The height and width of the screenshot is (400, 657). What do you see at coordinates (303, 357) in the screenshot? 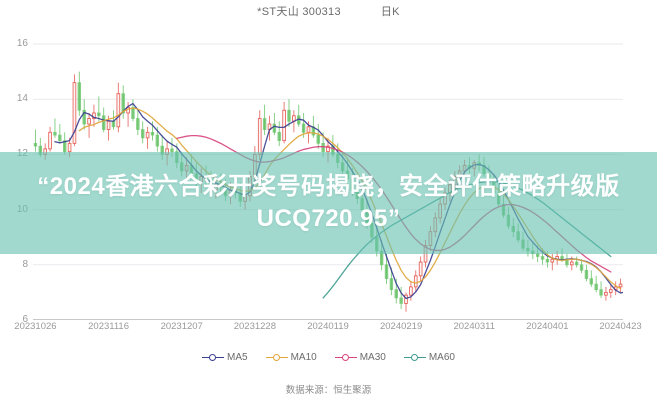
I see `legend-label: MA10` at bounding box center [303, 357].